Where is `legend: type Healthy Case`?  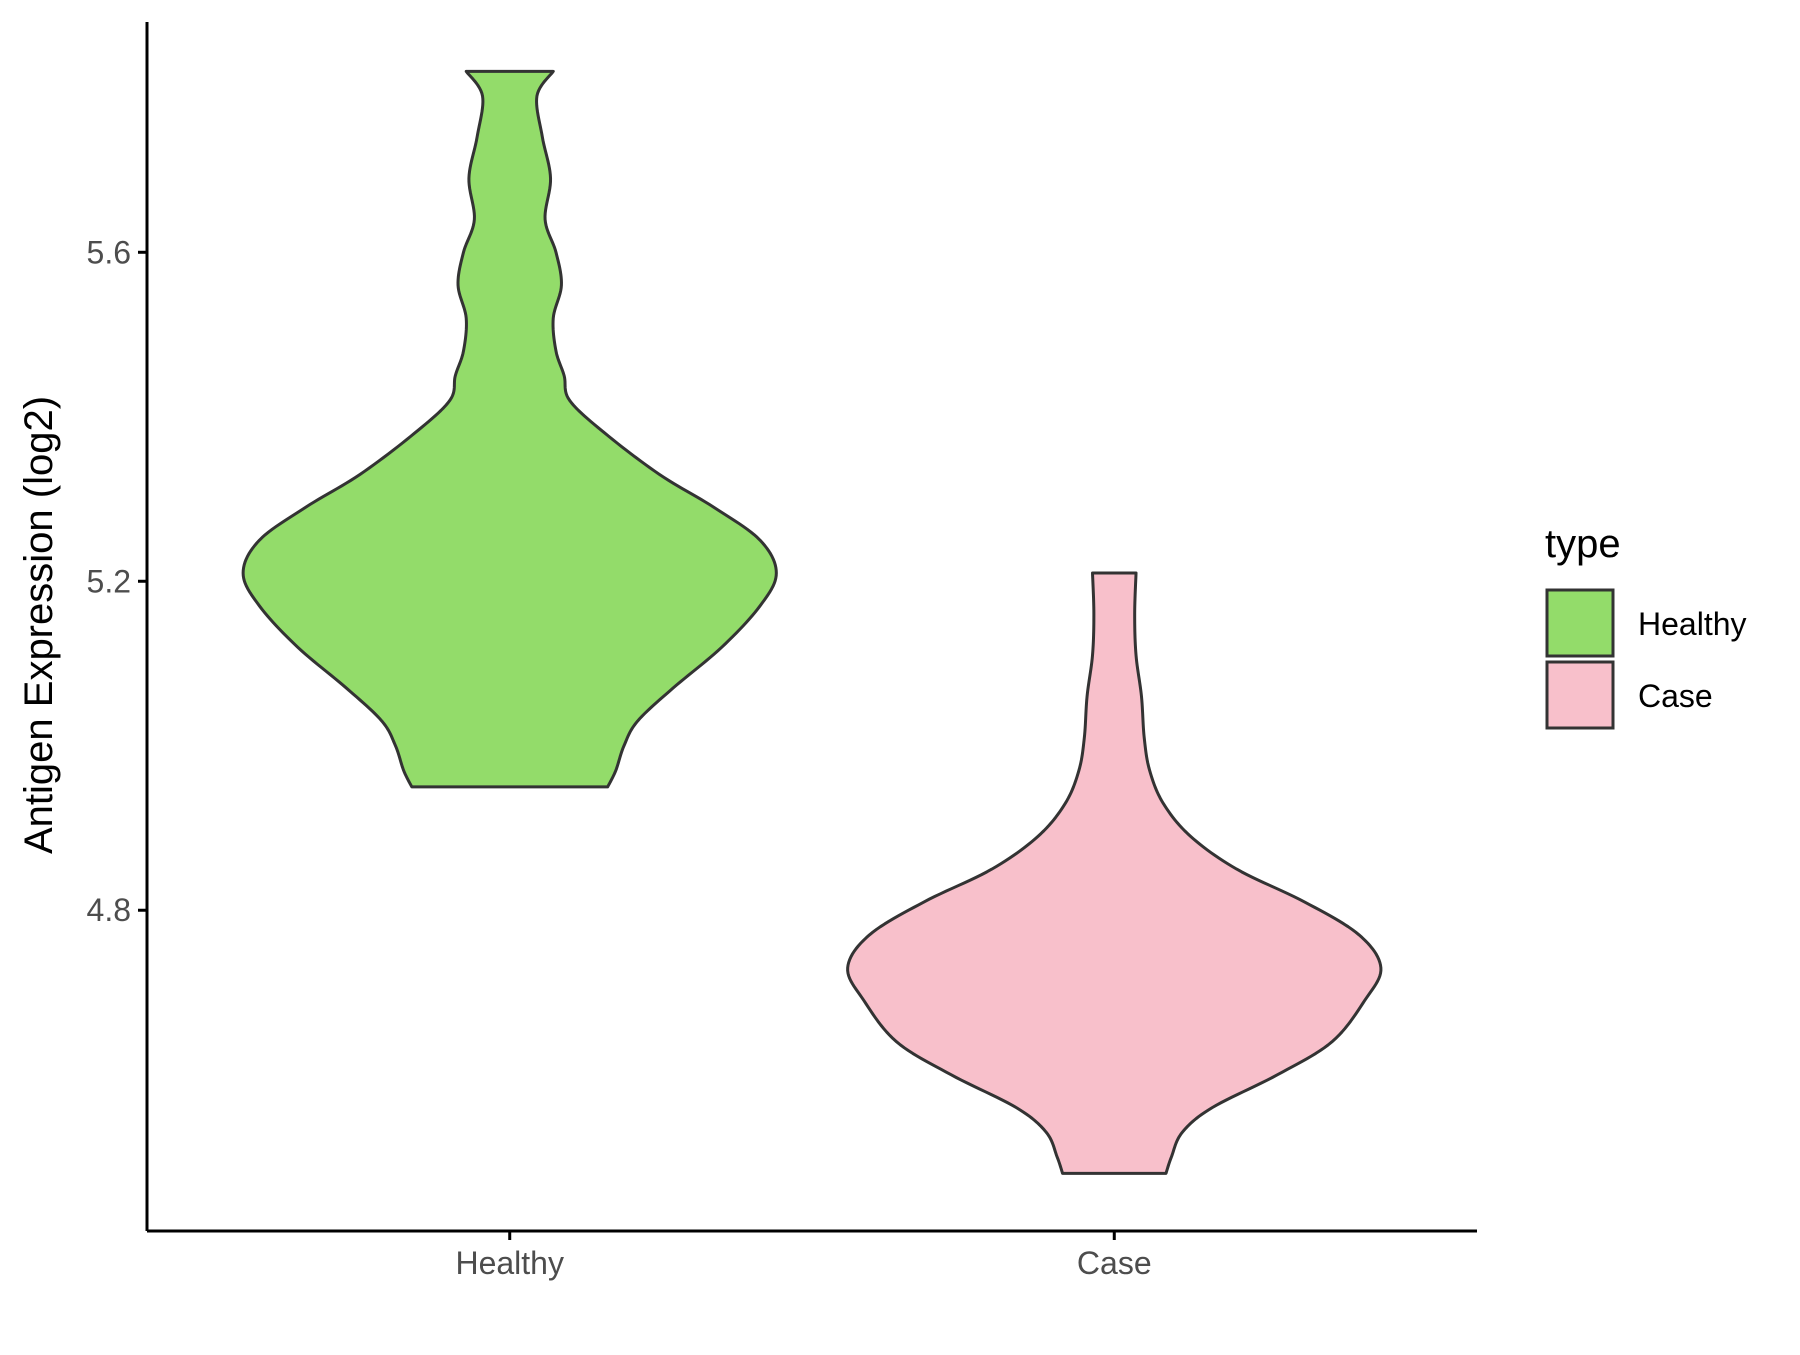 legend: type Healthy Case is located at coordinates (1646, 626).